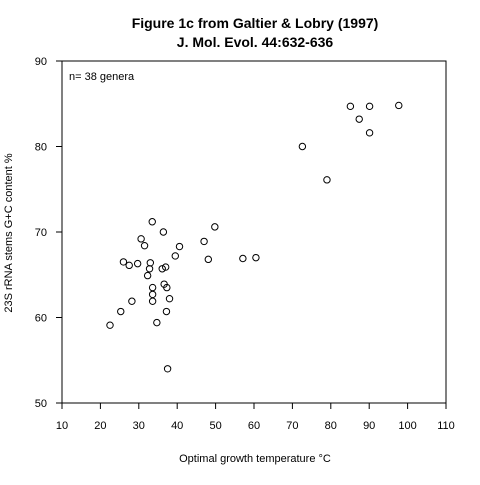  Describe the element at coordinates (369, 426) in the screenshot. I see `x-tick-label: 90` at that location.